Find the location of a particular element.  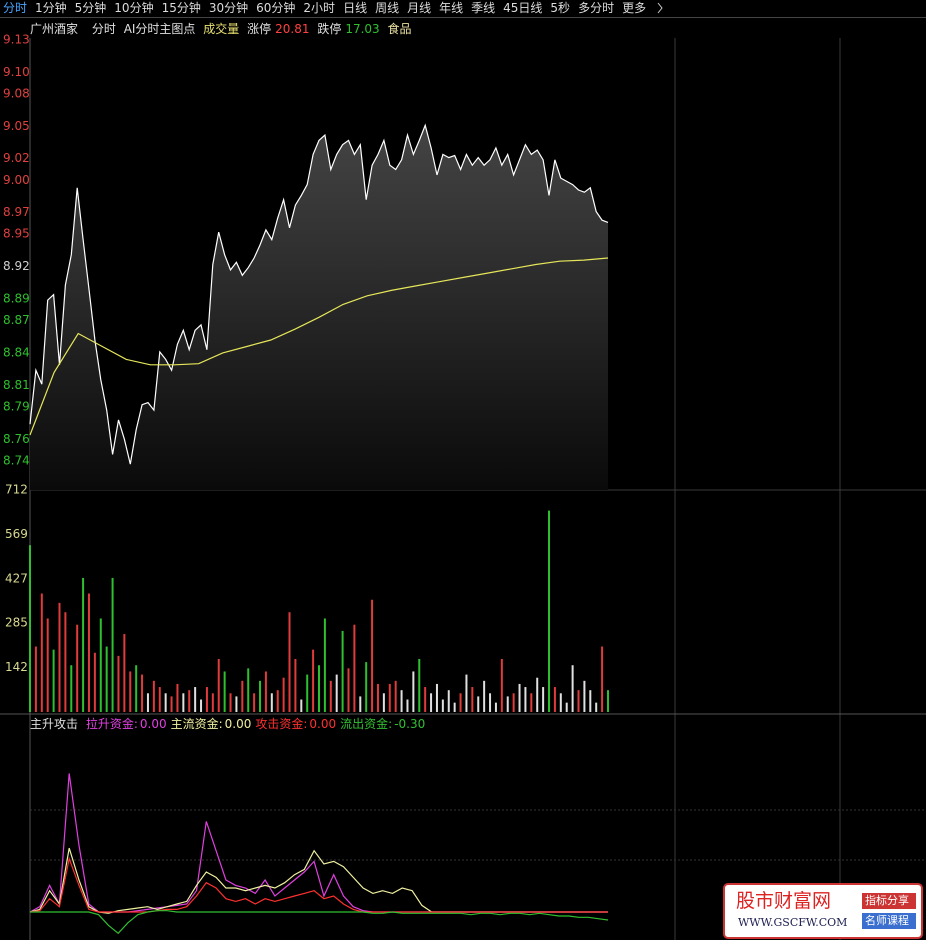

tab: 10分钟 is located at coordinates (134, 8).